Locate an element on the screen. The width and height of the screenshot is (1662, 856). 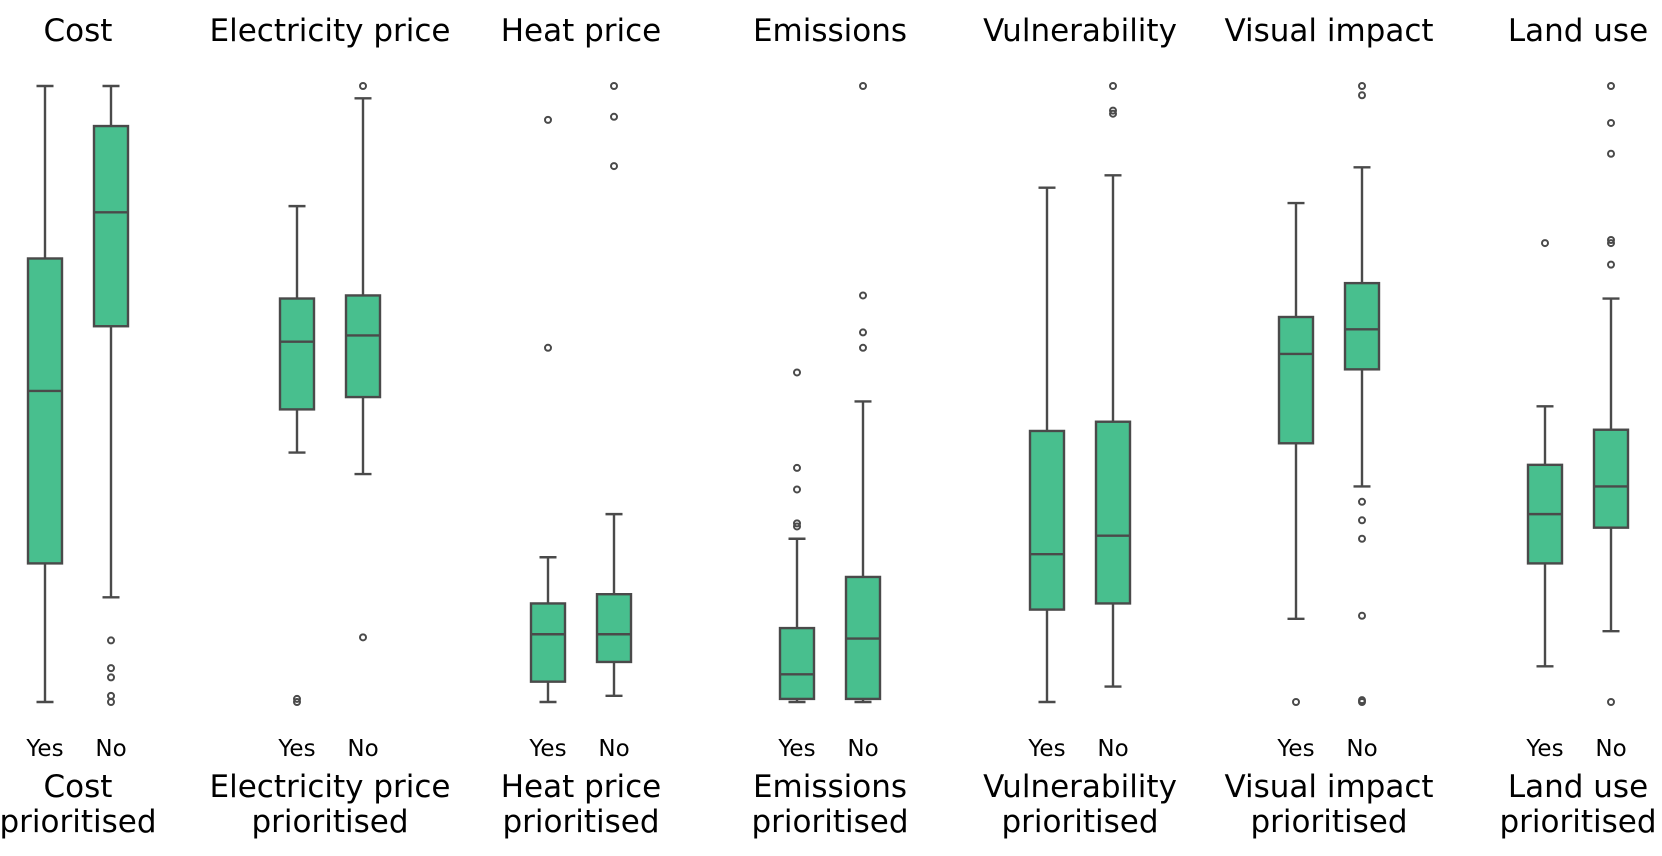
panel-title: Electricity price is located at coordinates (330, 31).